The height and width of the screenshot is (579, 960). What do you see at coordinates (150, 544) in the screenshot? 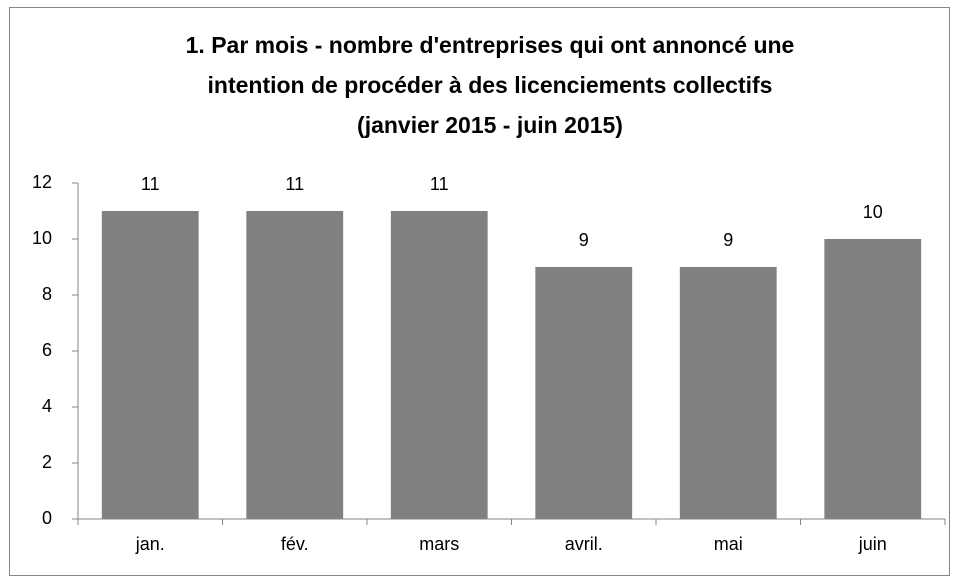
I see `x-tick-label: jan.` at bounding box center [150, 544].